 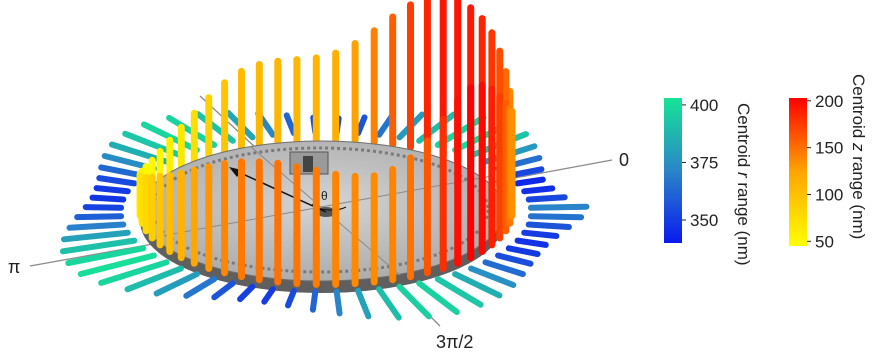 I want to click on theta-label: θ, so click(x=324, y=196).